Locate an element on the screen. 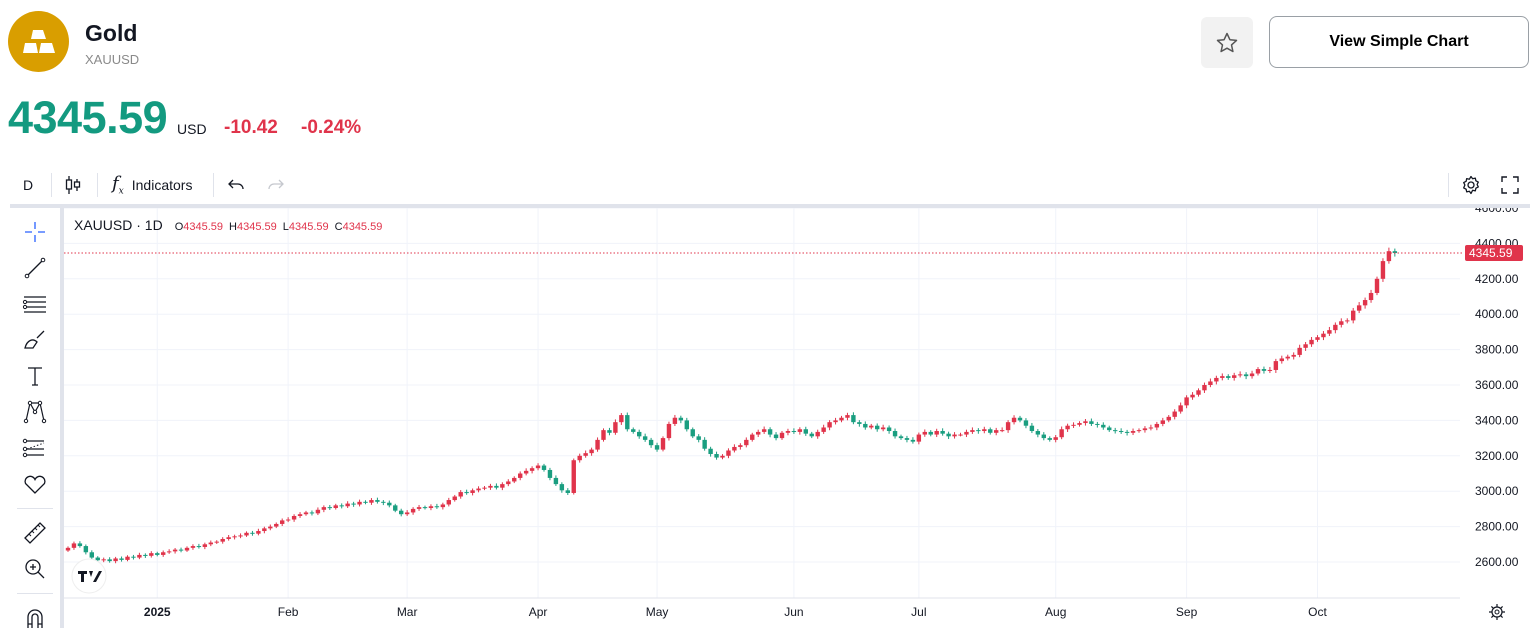 The height and width of the screenshot is (636, 1540). zoom-tool is located at coordinates (35, 569).